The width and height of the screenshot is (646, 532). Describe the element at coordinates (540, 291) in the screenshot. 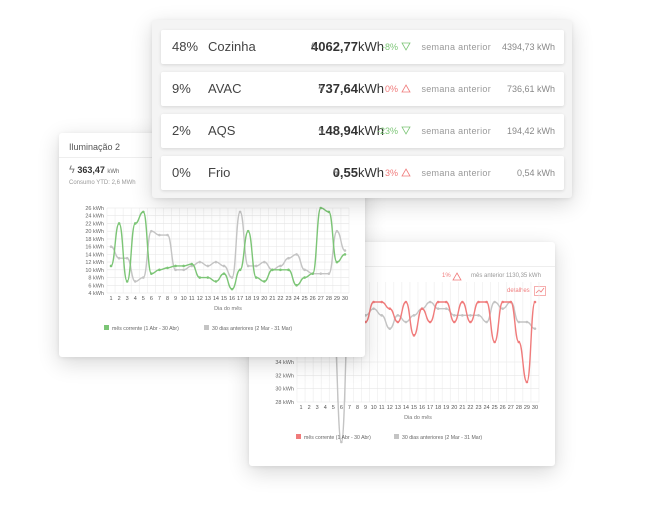

I see `chart-trend-icon` at that location.